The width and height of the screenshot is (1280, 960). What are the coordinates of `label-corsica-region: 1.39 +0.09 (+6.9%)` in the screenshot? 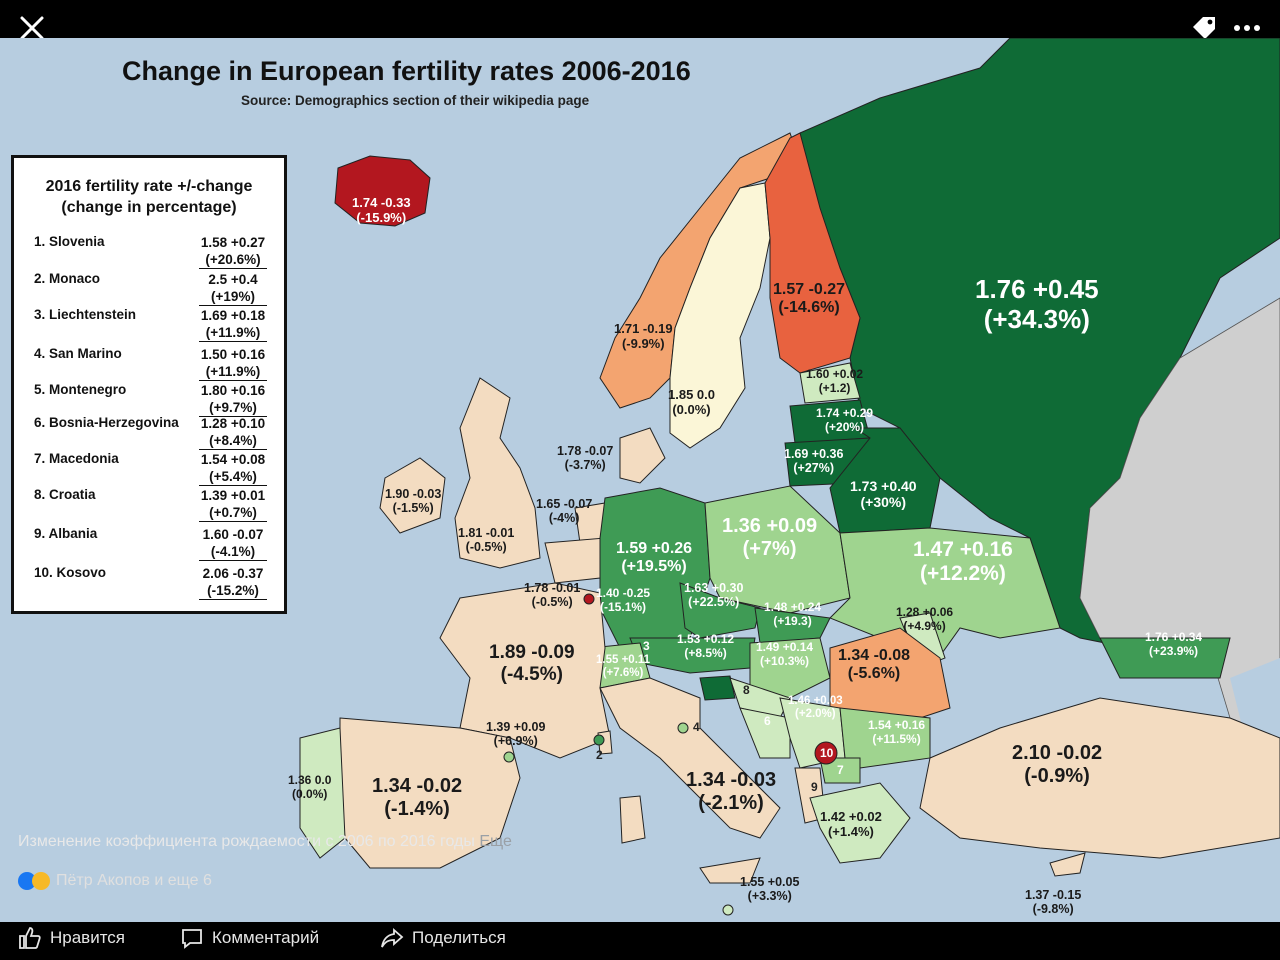 It's located at (516, 734).